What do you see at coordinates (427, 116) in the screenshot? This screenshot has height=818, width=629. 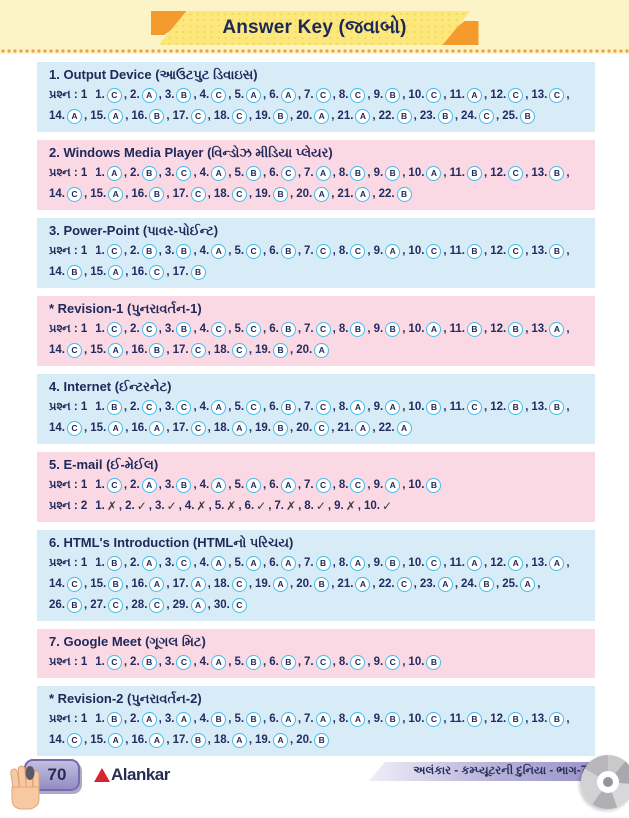 I see `answer-number: 23.` at bounding box center [427, 116].